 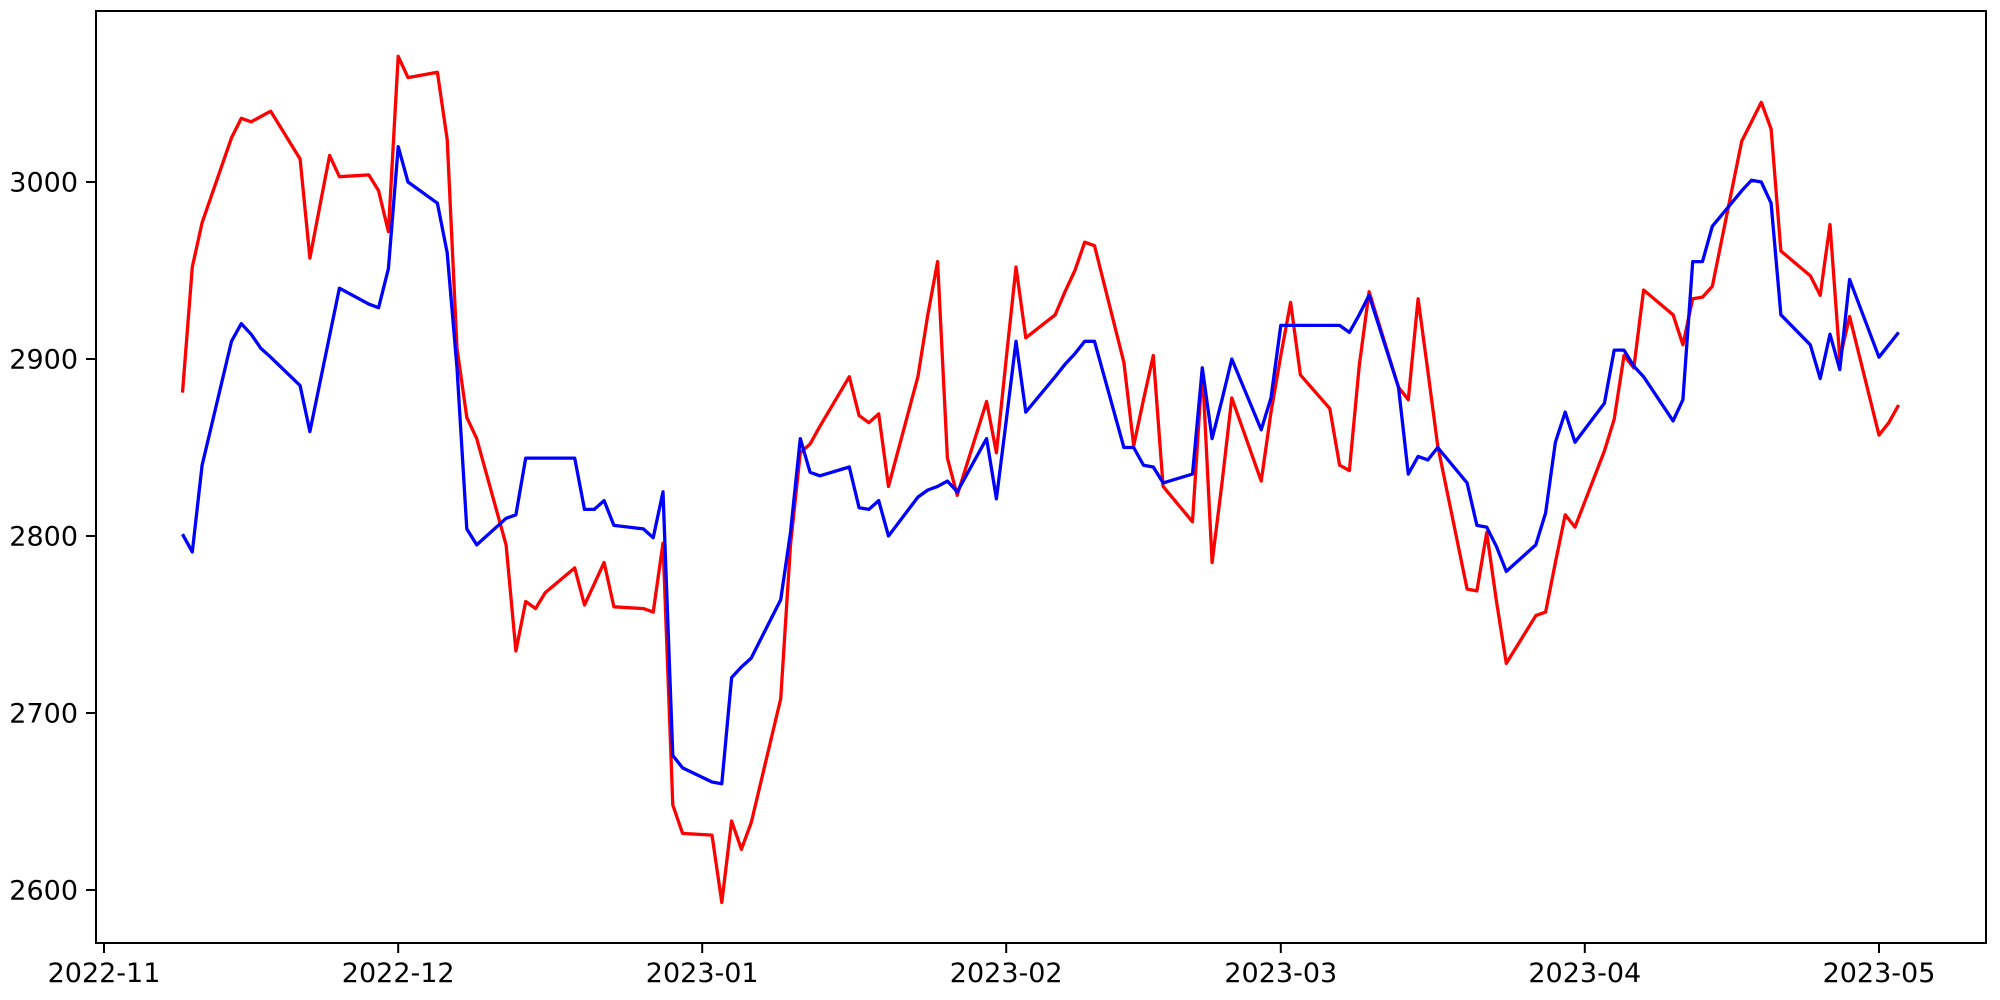 What do you see at coordinates (1280, 973) in the screenshot?
I see `x-axis-tick-label: 2023-03` at bounding box center [1280, 973].